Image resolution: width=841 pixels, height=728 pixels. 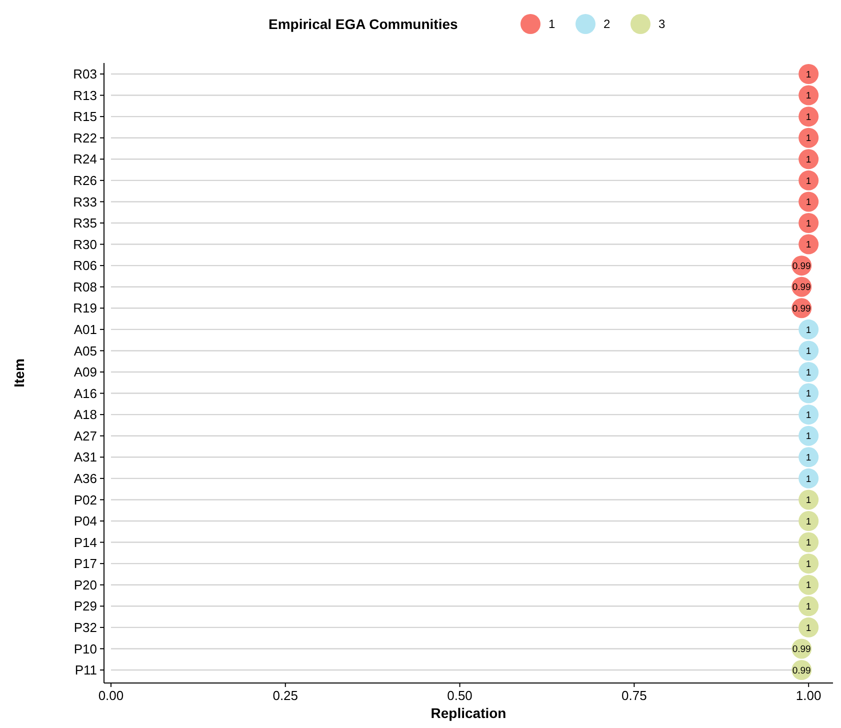 What do you see at coordinates (285, 695) in the screenshot?
I see `x-tick-label: 0.25` at bounding box center [285, 695].